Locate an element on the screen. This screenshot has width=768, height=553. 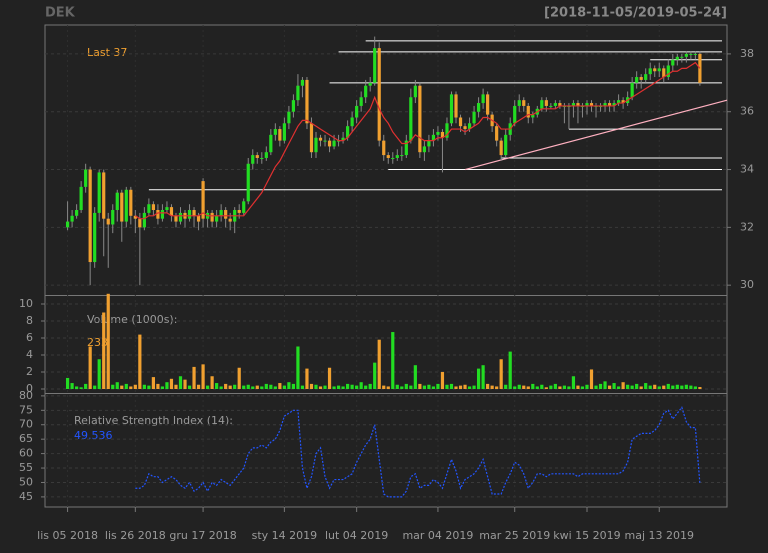
y-tick-label: 70 is located at coordinates (26, 424).